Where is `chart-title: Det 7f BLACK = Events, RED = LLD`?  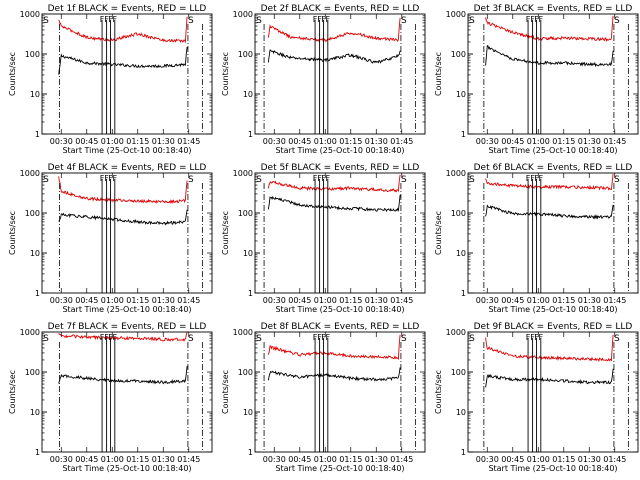
chart-title: Det 7f BLACK = Events, RED = LLD is located at coordinates (127, 327).